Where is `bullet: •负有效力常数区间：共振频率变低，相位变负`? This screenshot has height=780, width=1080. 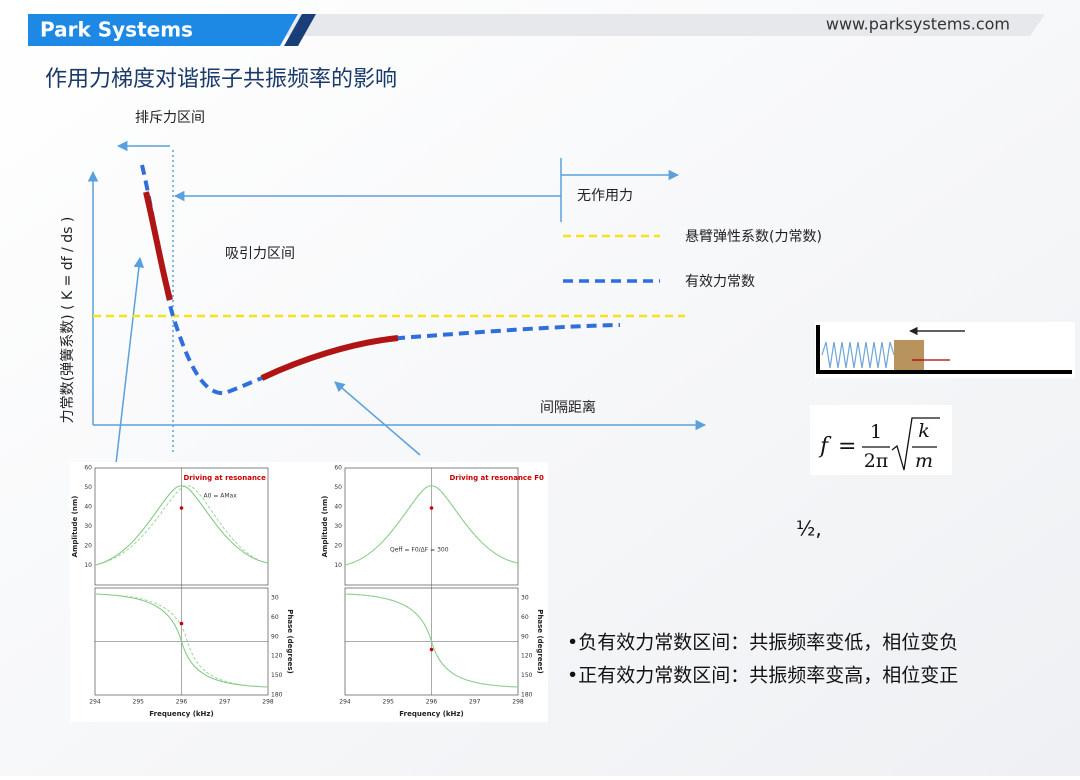 bullet: •负有效力常数区间：共振频率变低，相位变负 is located at coordinates (762, 643).